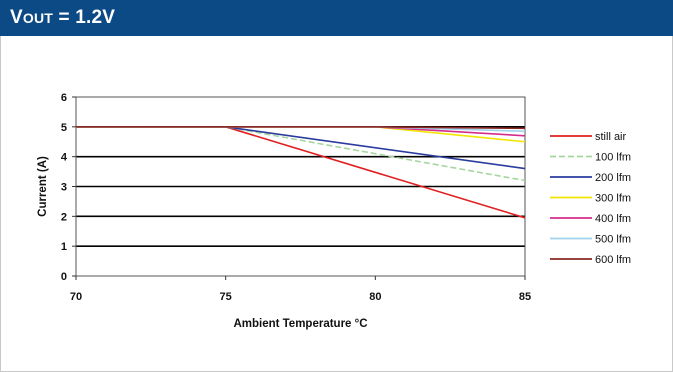 The height and width of the screenshot is (372, 673). I want to click on legend-label: 600 lfm, so click(613, 260).